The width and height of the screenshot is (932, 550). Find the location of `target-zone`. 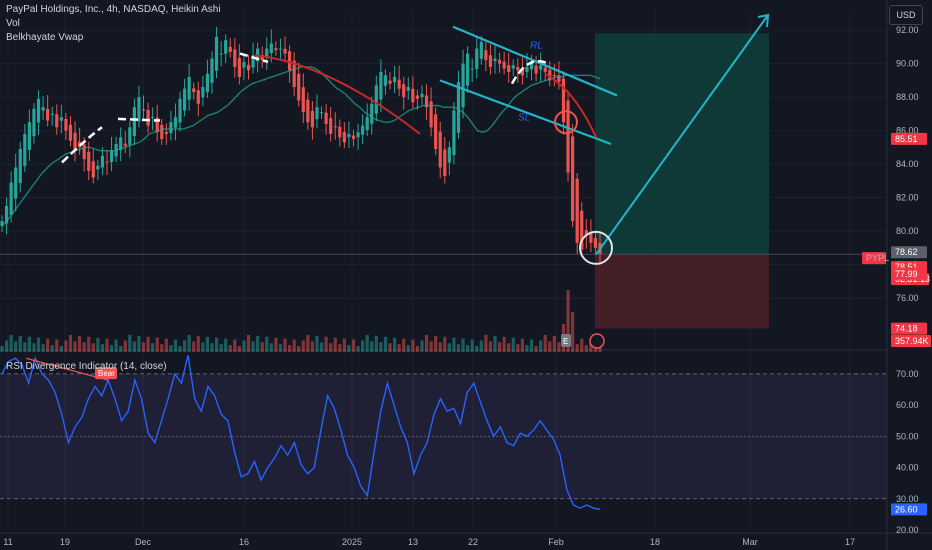

target-zone is located at coordinates (682, 144).